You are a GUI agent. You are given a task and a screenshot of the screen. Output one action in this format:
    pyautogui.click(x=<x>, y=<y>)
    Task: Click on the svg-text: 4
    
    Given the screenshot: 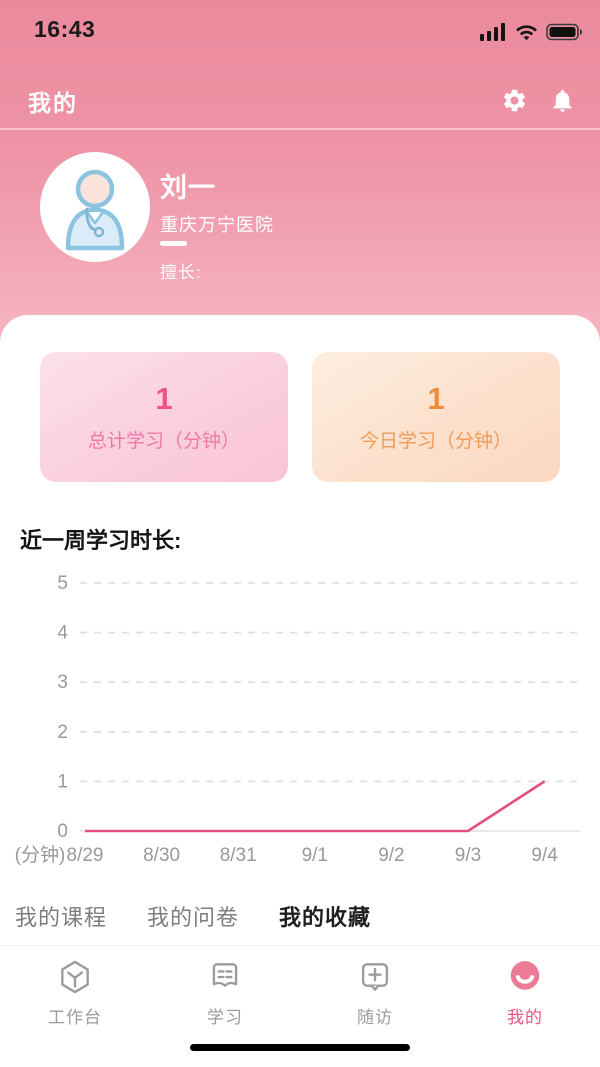 What is the action you would take?
    pyautogui.click(x=62, y=633)
    